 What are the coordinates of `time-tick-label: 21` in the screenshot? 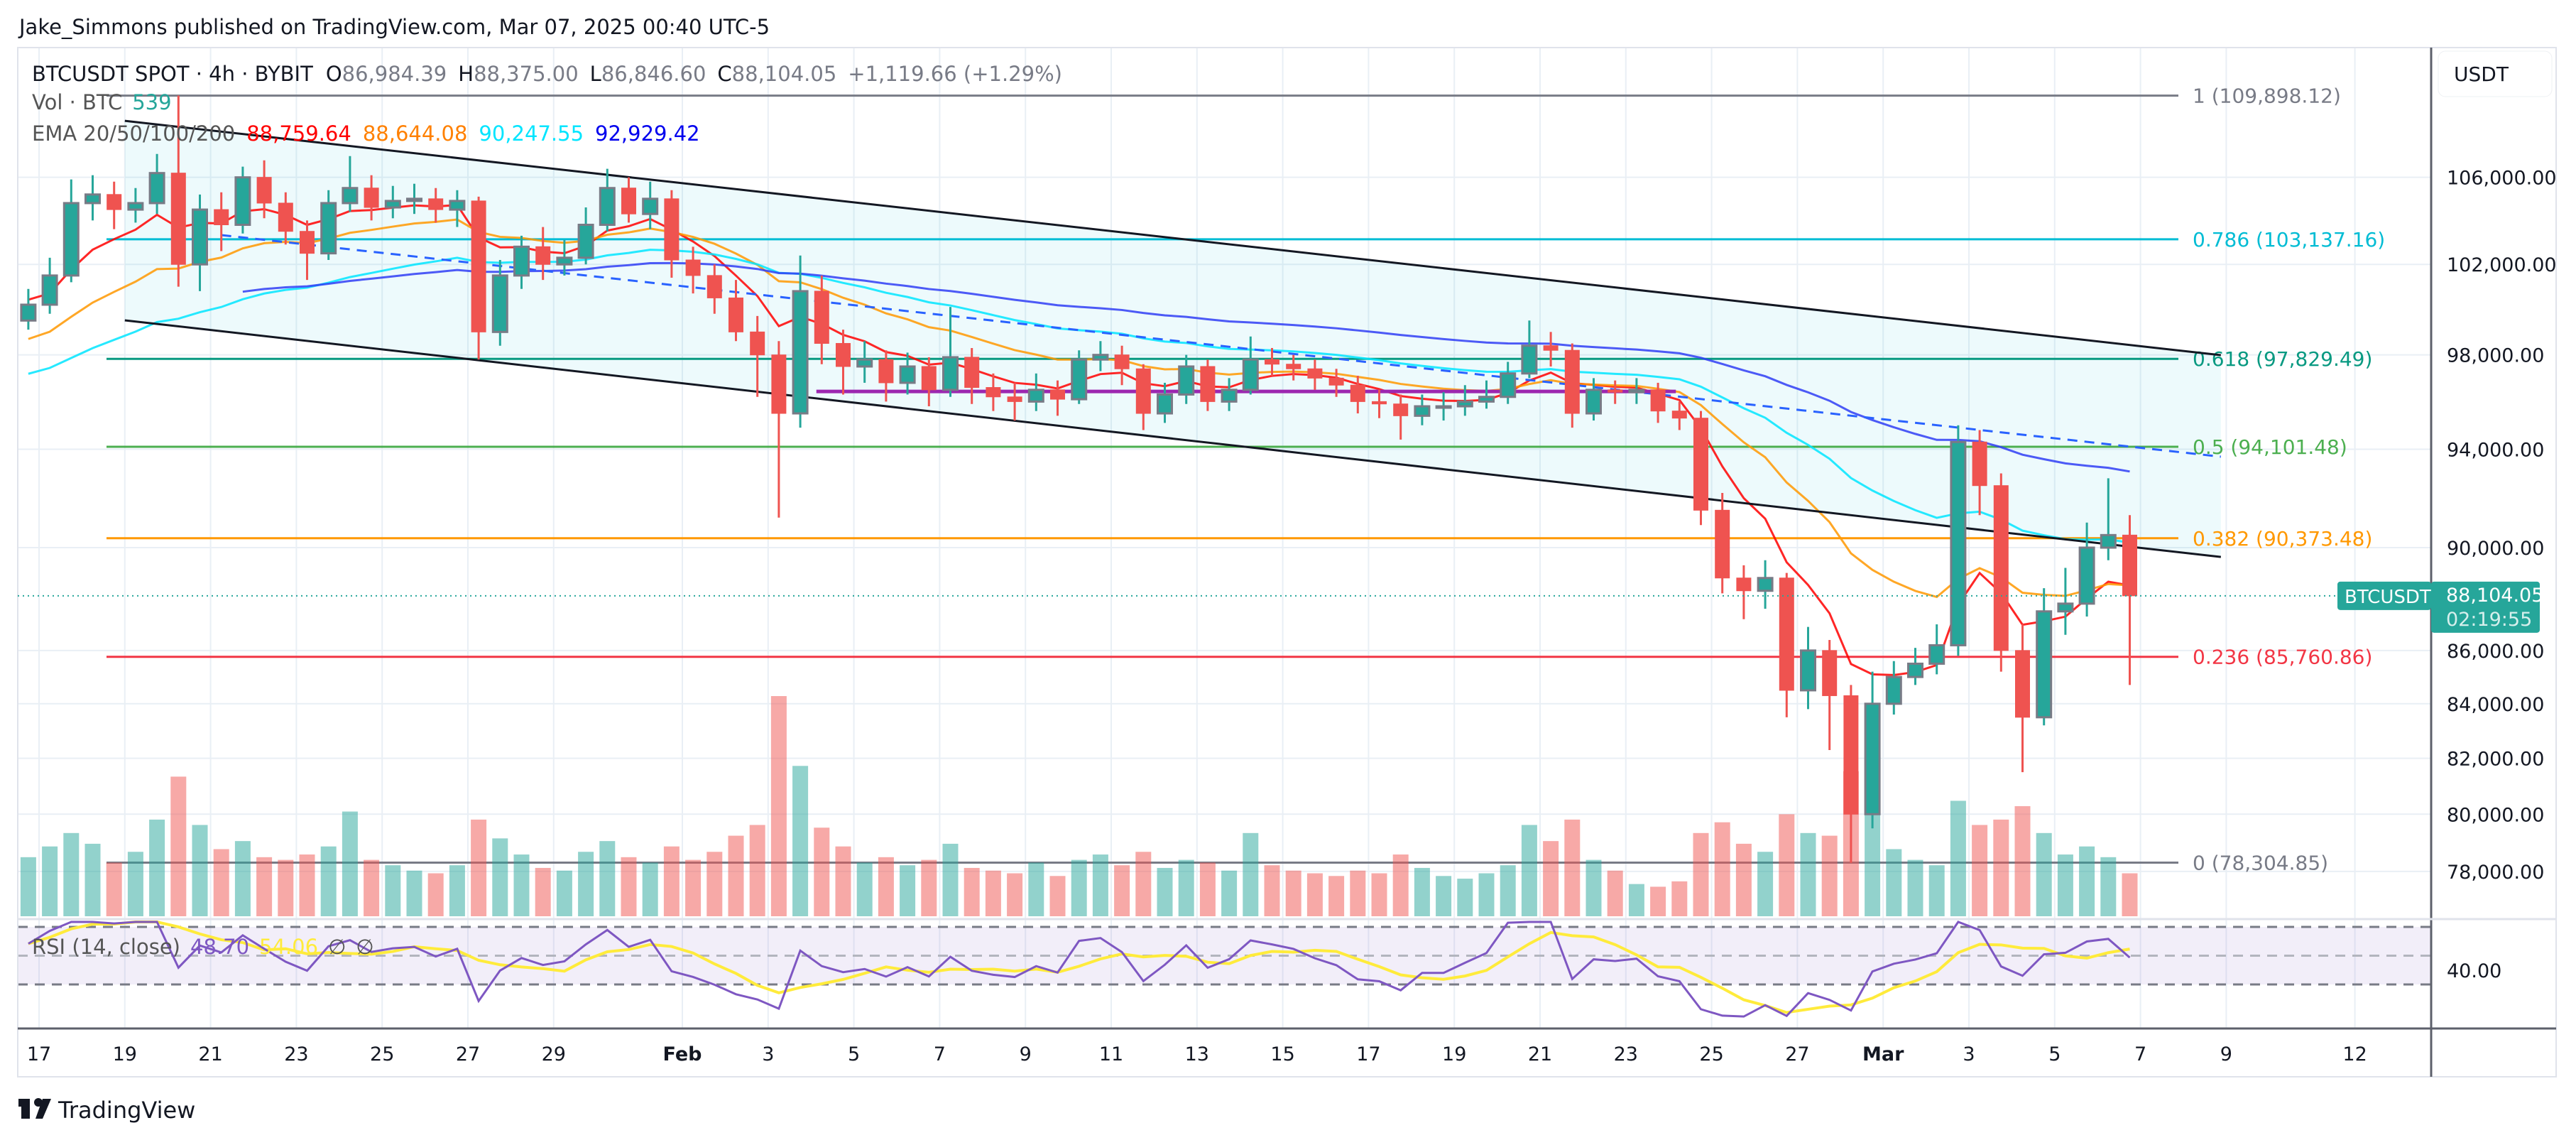 It's located at (210, 1054).